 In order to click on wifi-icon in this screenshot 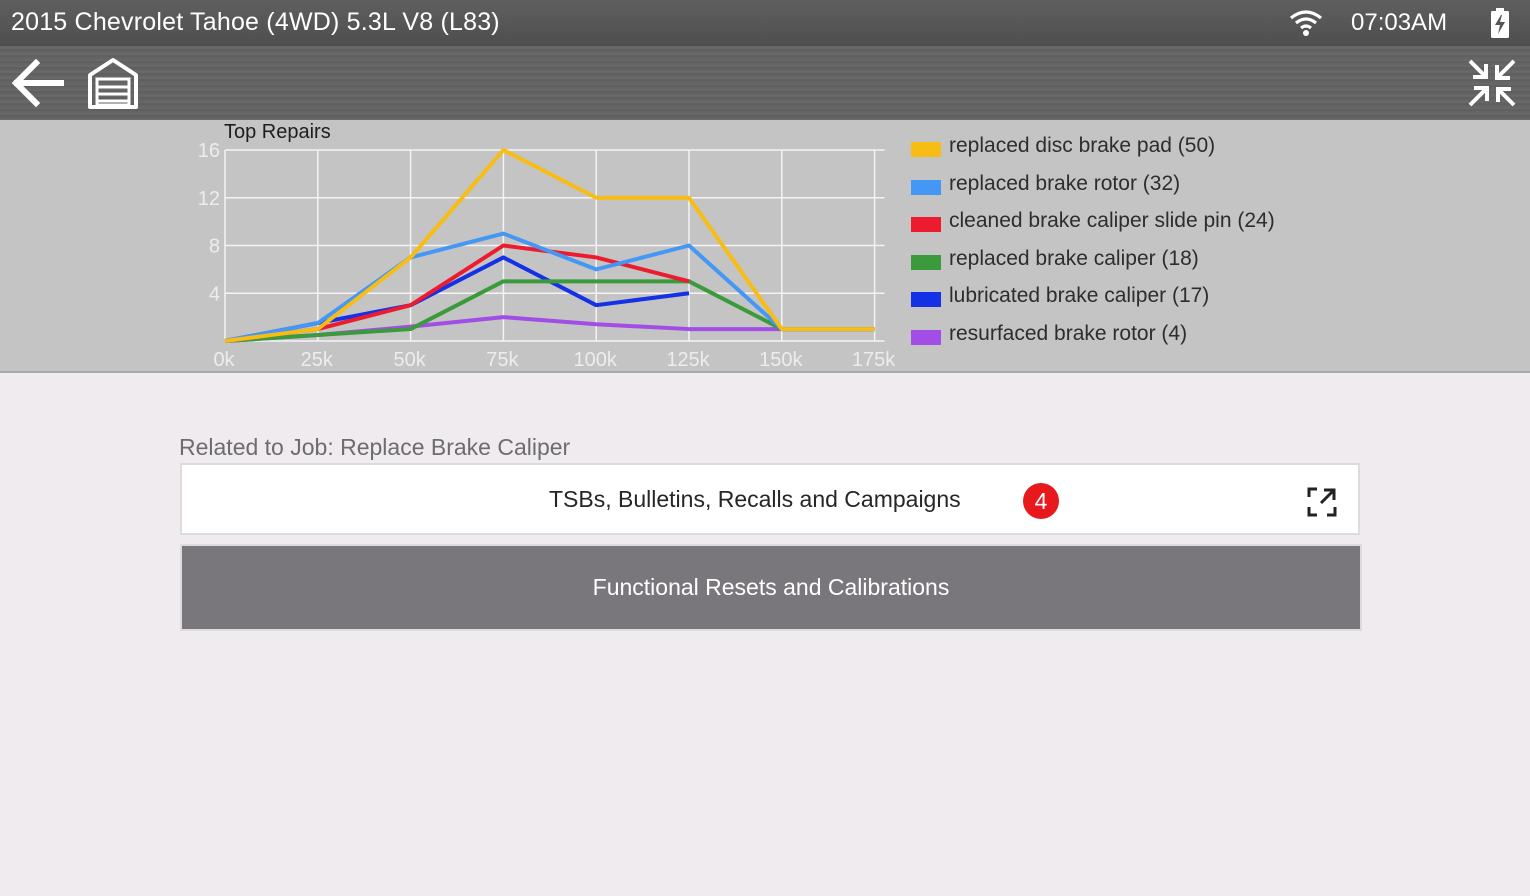, I will do `click(1306, 25)`.